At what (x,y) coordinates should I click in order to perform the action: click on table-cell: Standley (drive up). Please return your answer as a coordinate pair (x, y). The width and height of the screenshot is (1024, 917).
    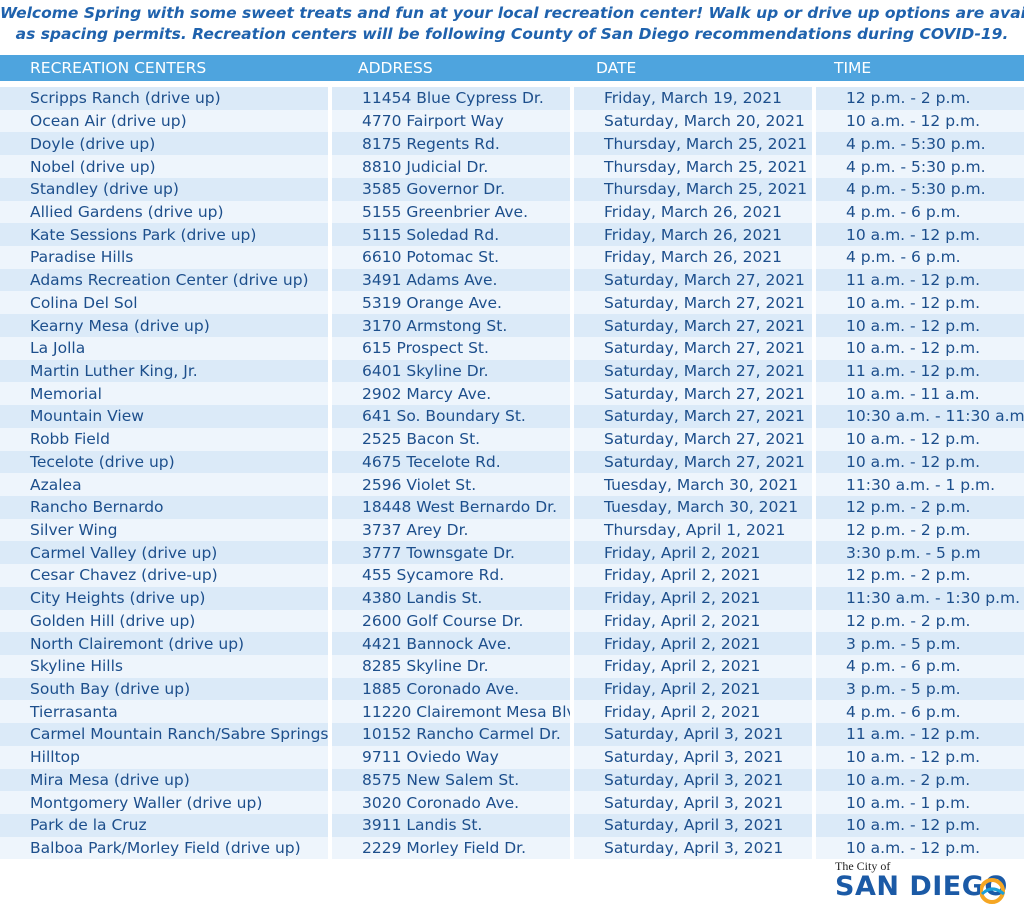
    Looking at the image, I should click on (164, 189).